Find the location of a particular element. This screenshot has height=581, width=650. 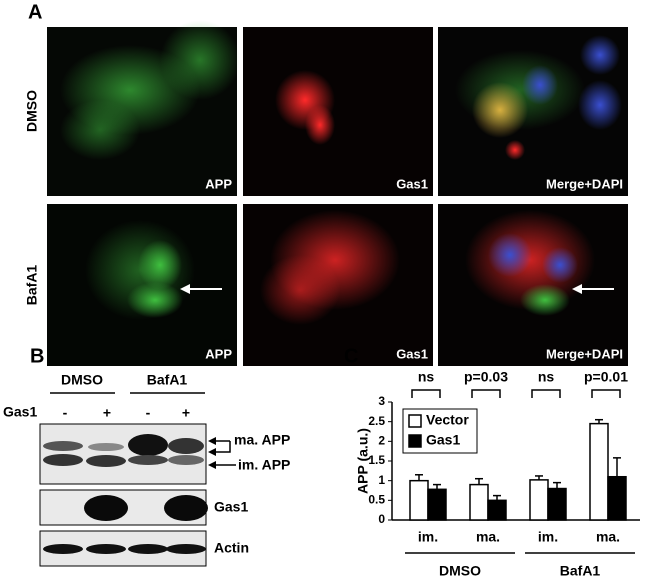

treatment-label: DMSO is located at coordinates (82, 380).